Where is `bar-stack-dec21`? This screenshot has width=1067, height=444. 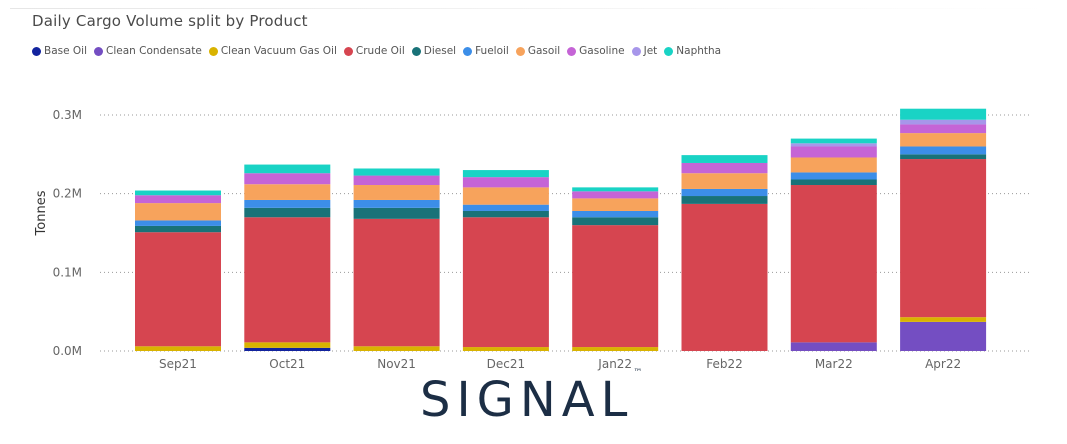 bar-stack-dec21 is located at coordinates (505, 260).